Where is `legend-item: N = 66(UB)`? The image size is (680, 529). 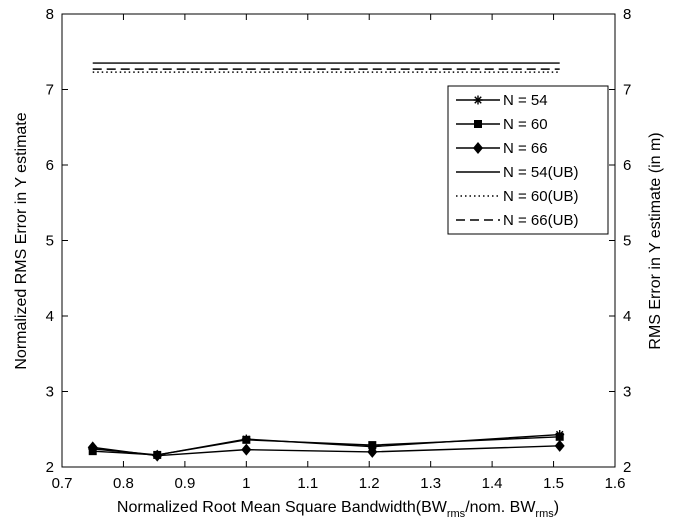 legend-item: N = 66(UB) is located at coordinates (517, 220).